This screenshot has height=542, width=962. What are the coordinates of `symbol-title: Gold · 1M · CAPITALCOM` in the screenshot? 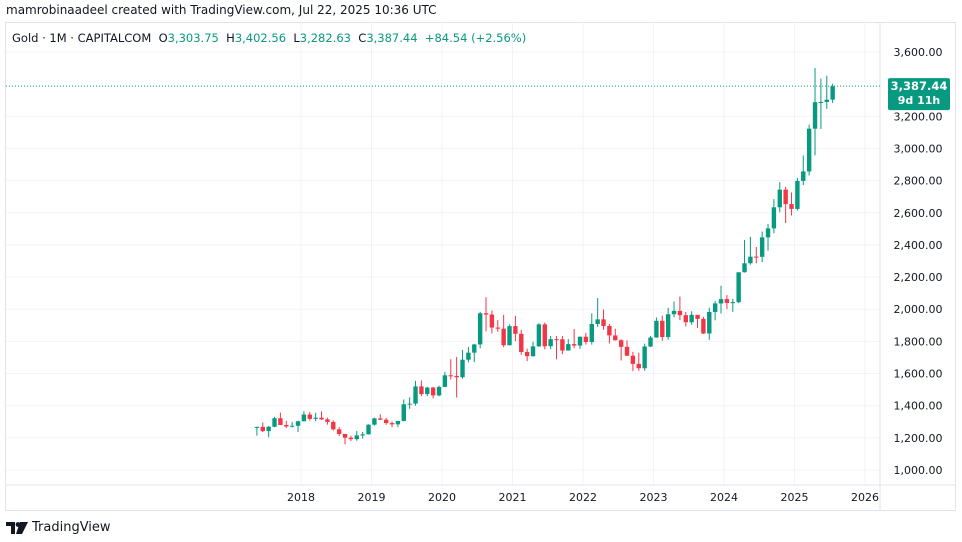 It's located at (82, 38).